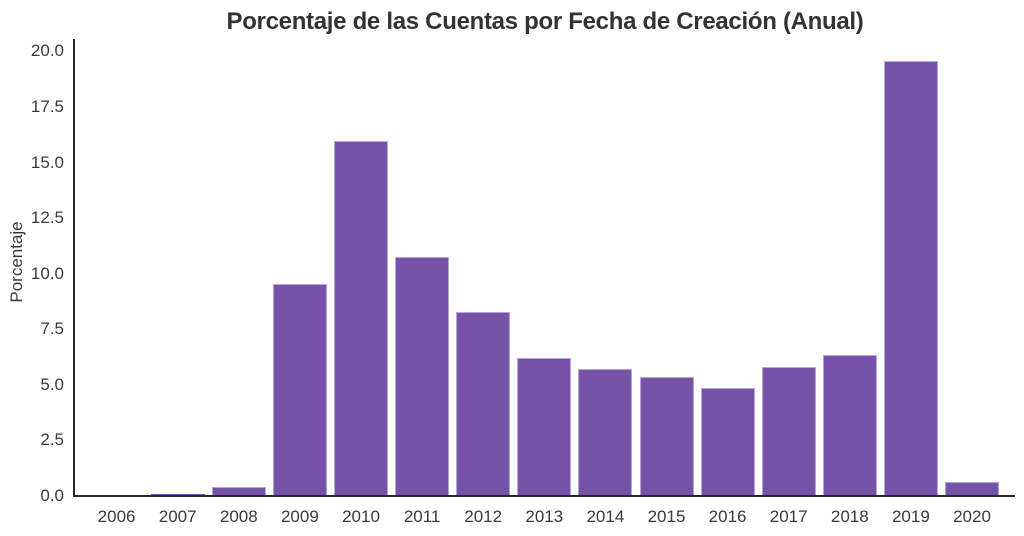  Describe the element at coordinates (177, 494) in the screenshot. I see `bar-2007` at that location.